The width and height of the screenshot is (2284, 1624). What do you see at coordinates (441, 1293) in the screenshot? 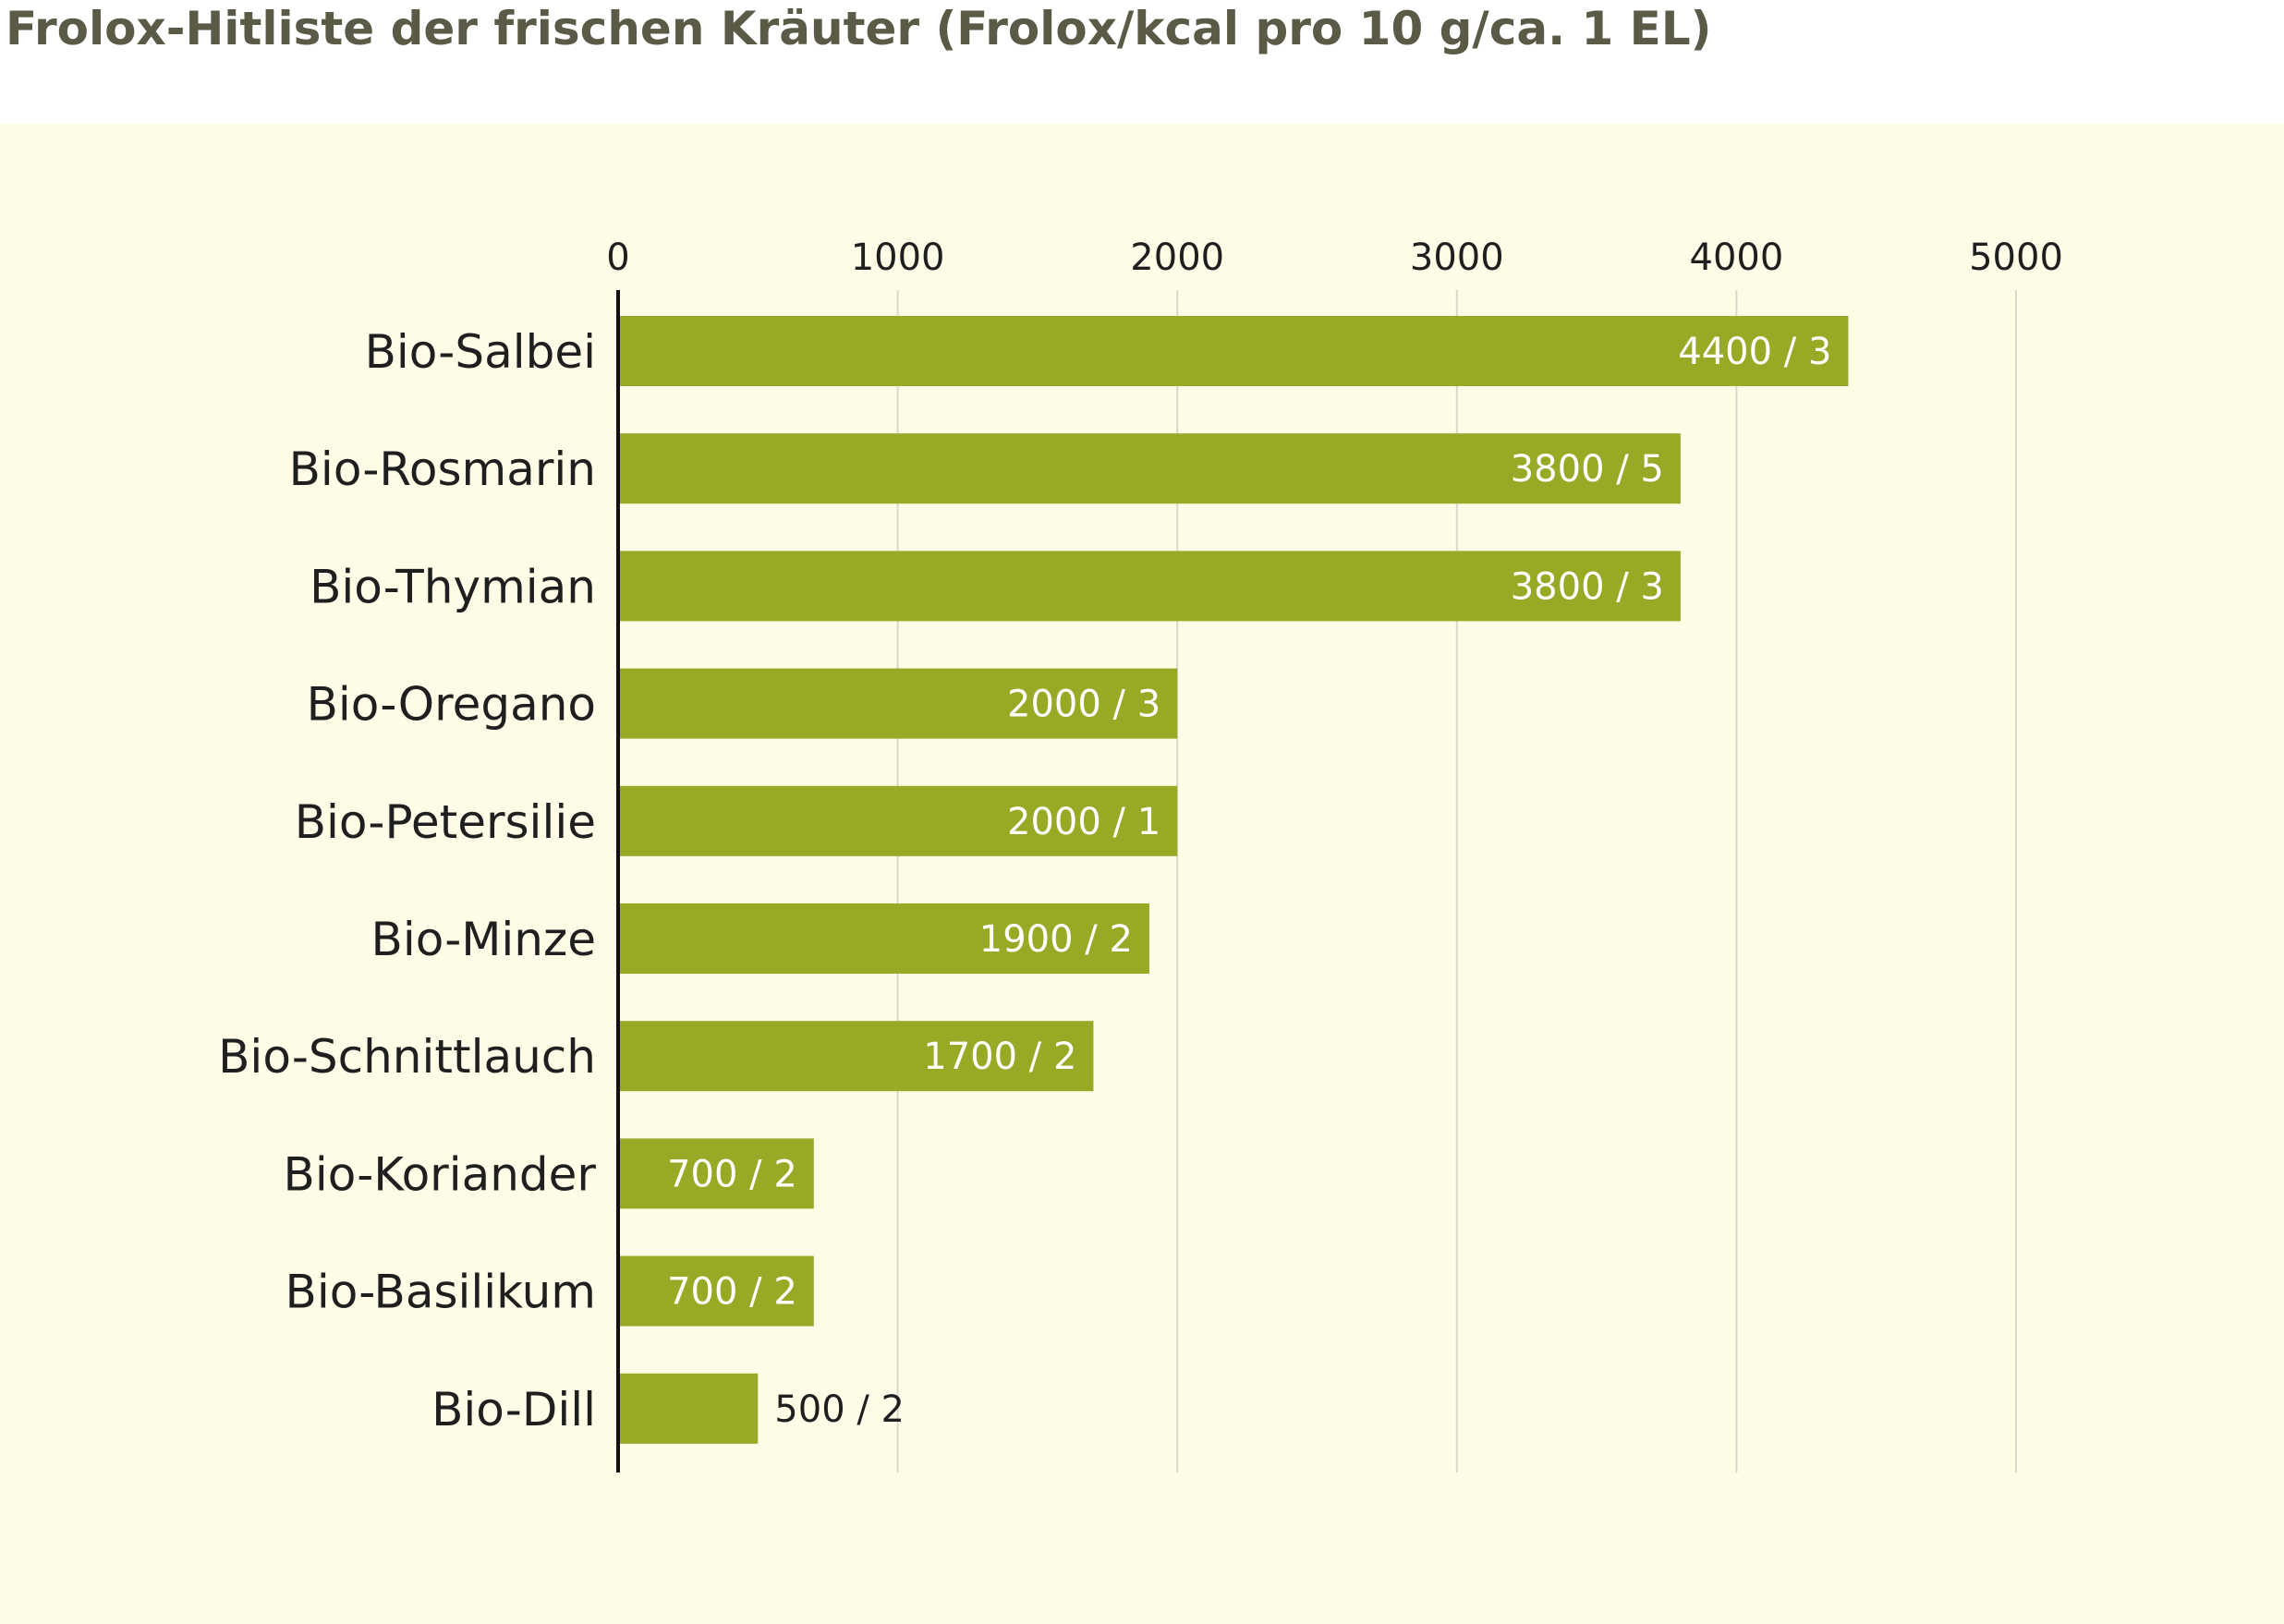
I see `category-label: Bio-Basilikum` at bounding box center [441, 1293].